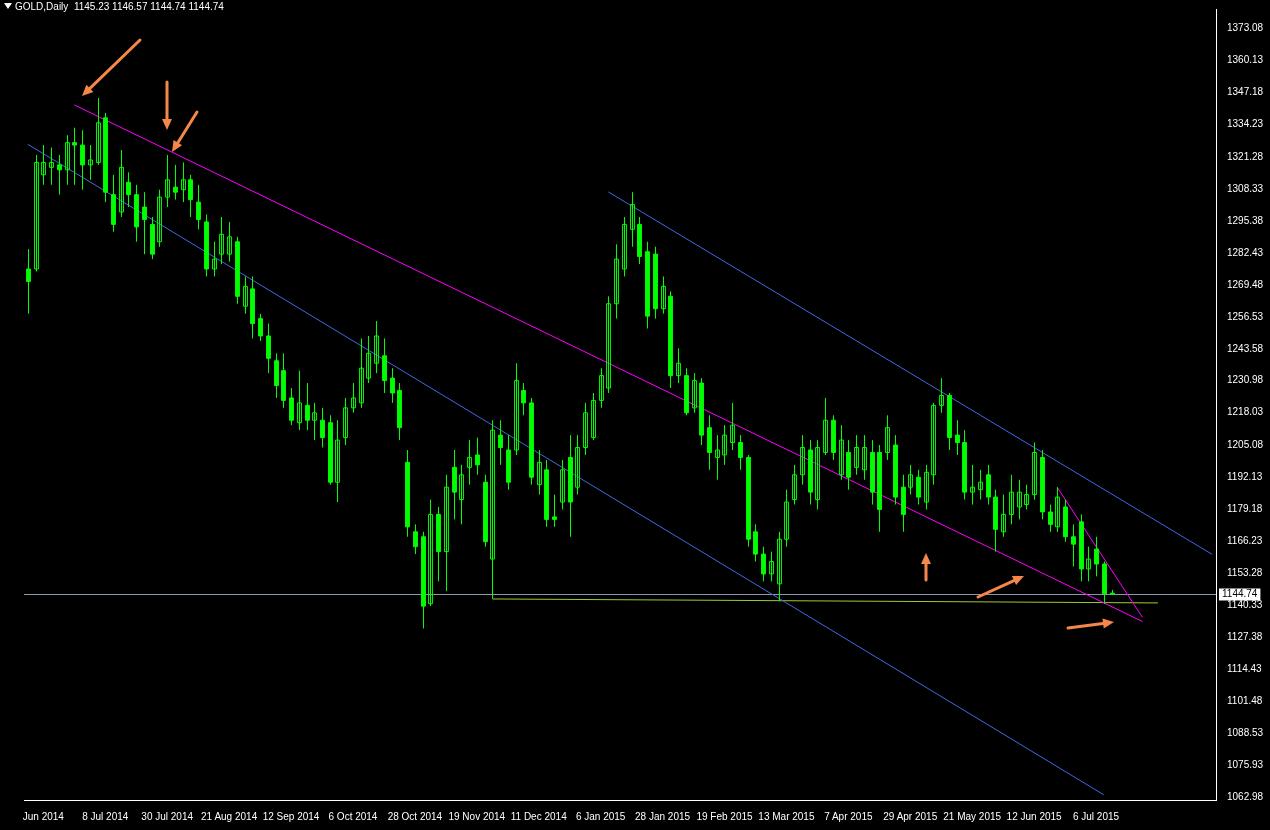  Describe the element at coordinates (1245, 764) in the screenshot. I see `y-tick-label: 1075.93` at that location.